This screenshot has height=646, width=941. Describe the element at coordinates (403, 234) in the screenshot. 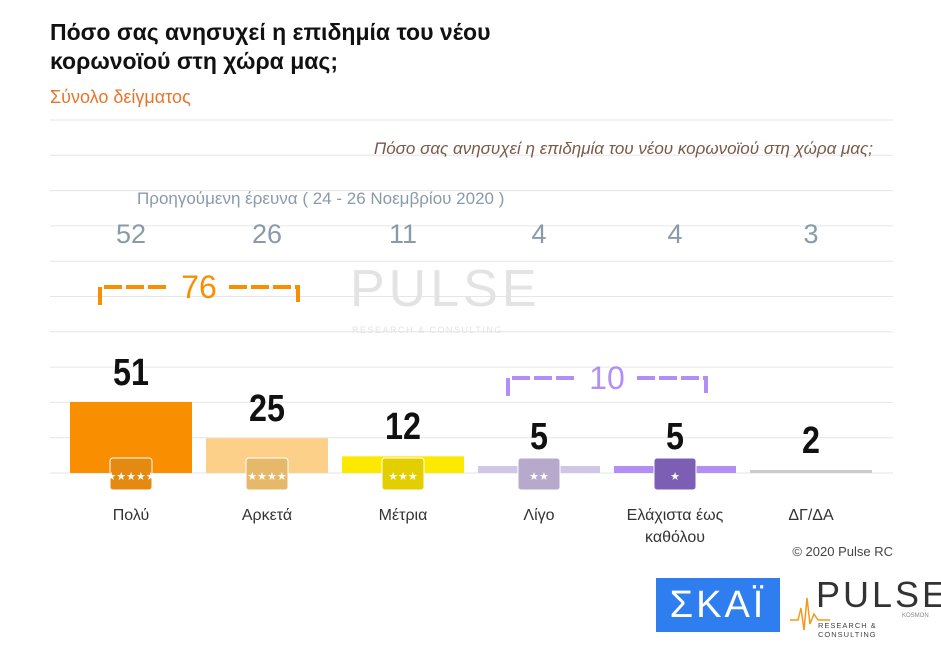

I see `previous-value: 11` at that location.